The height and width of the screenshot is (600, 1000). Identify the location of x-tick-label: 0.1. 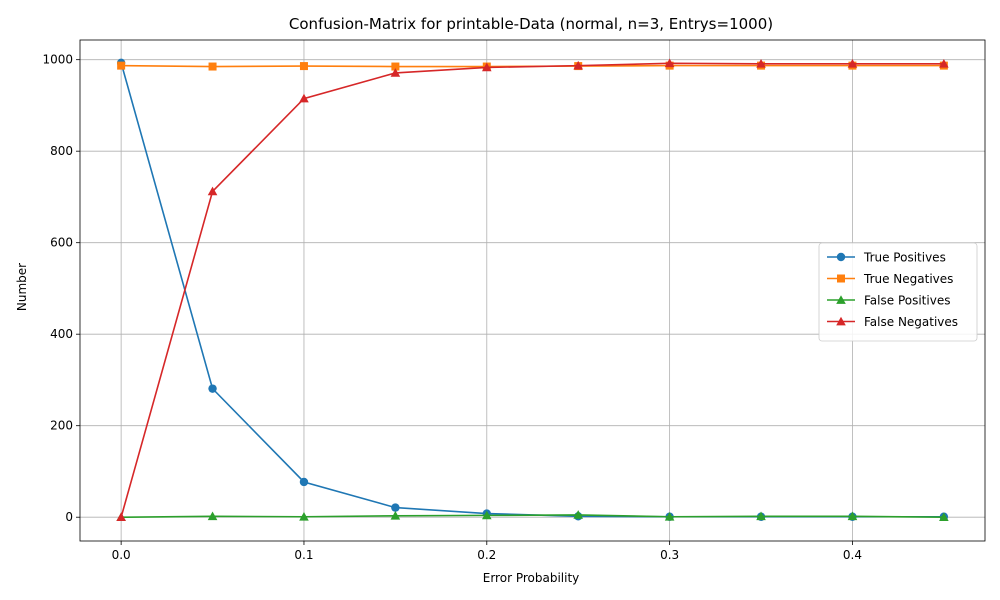
(303, 555).